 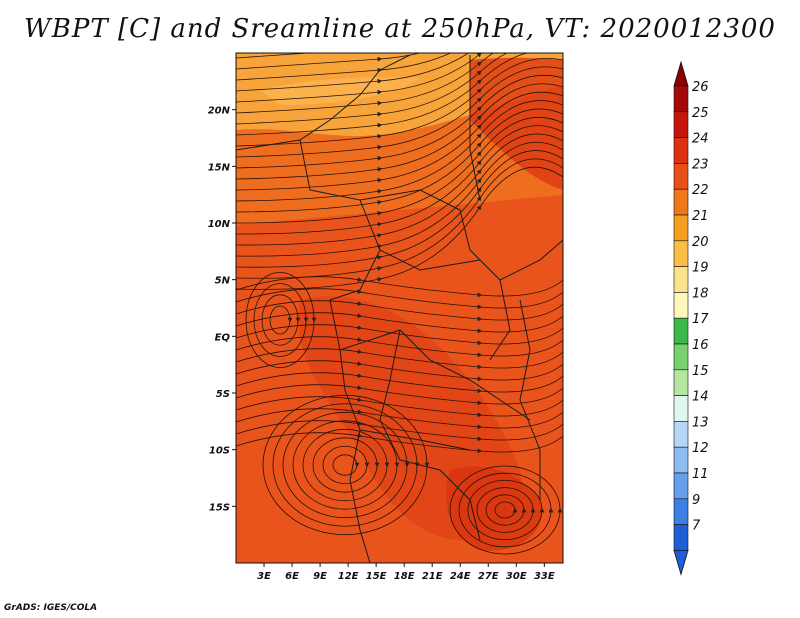 I want to click on lon-tick-label: 33E, so click(x=544, y=576).